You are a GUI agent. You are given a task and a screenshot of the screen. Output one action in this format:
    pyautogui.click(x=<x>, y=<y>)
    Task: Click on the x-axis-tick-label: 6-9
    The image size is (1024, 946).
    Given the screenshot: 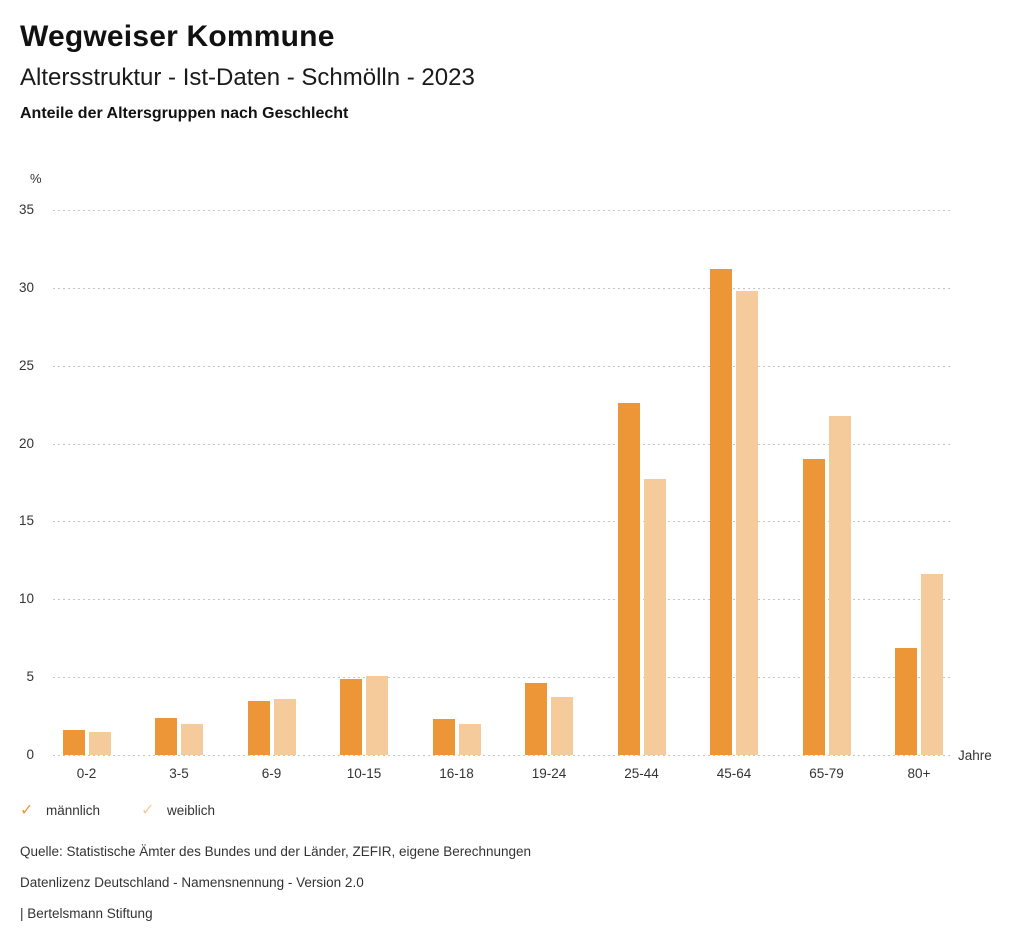 What is the action you would take?
    pyautogui.click(x=271, y=773)
    